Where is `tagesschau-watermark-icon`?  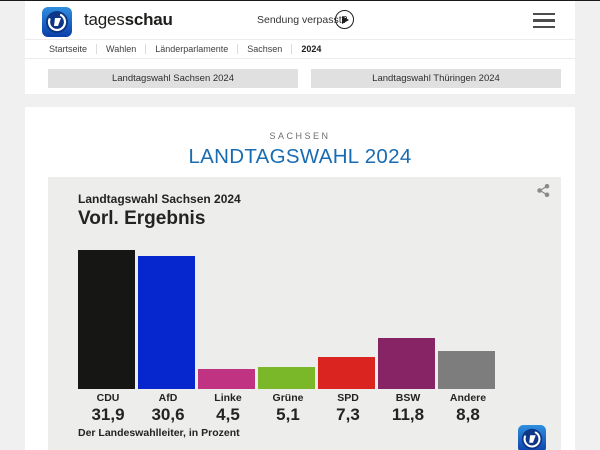 tagesschau-watermark-icon is located at coordinates (532, 437).